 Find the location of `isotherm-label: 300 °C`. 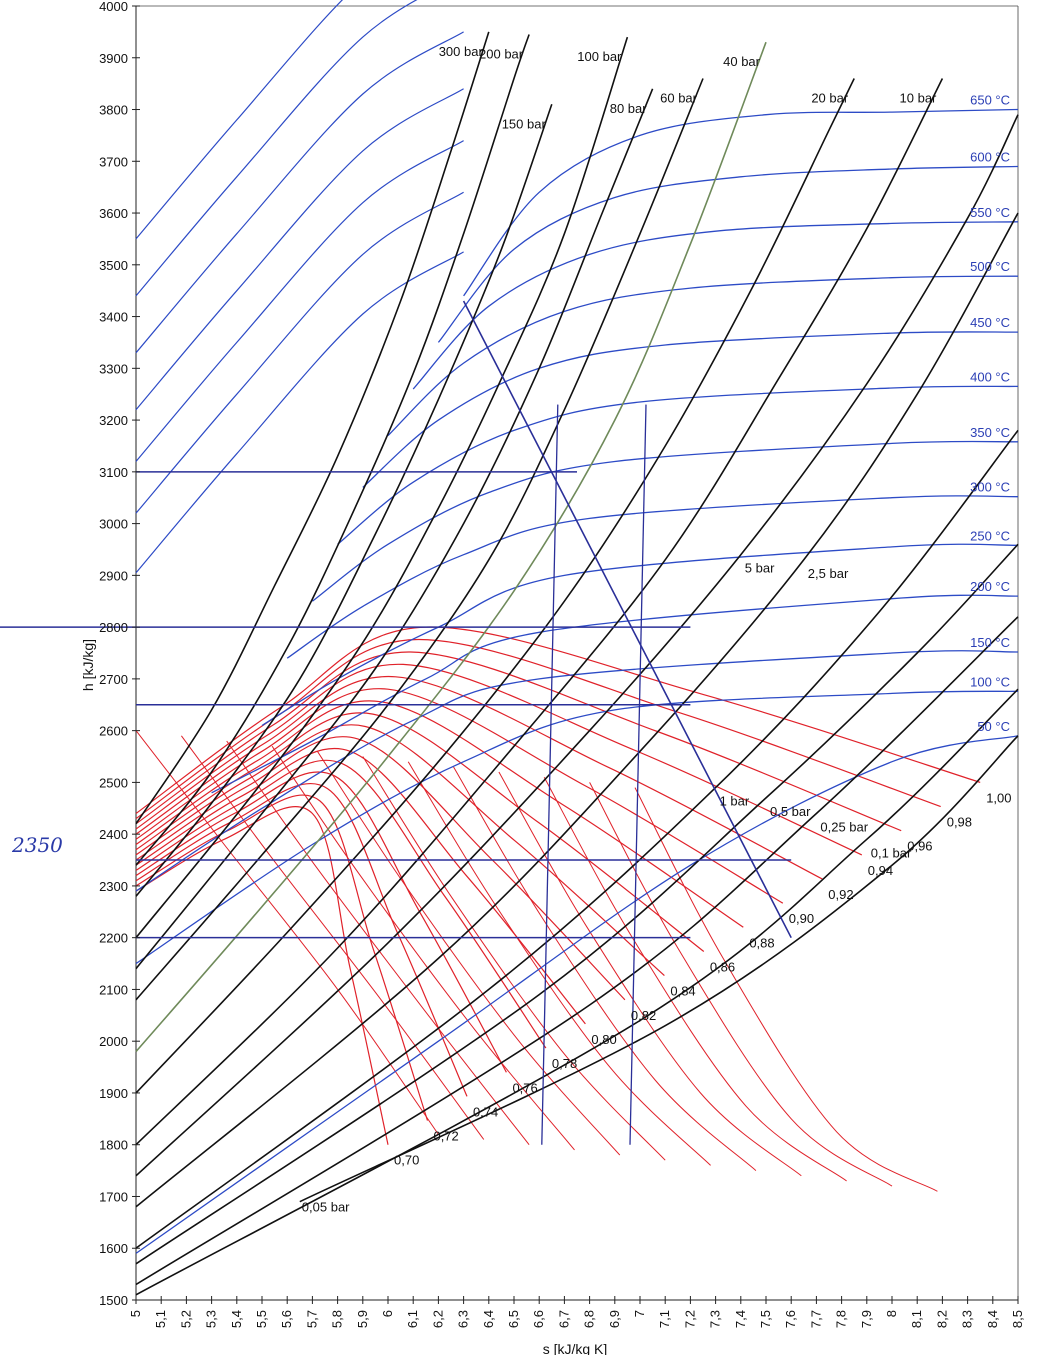

isotherm-label: 300 °C is located at coordinates (990, 487).